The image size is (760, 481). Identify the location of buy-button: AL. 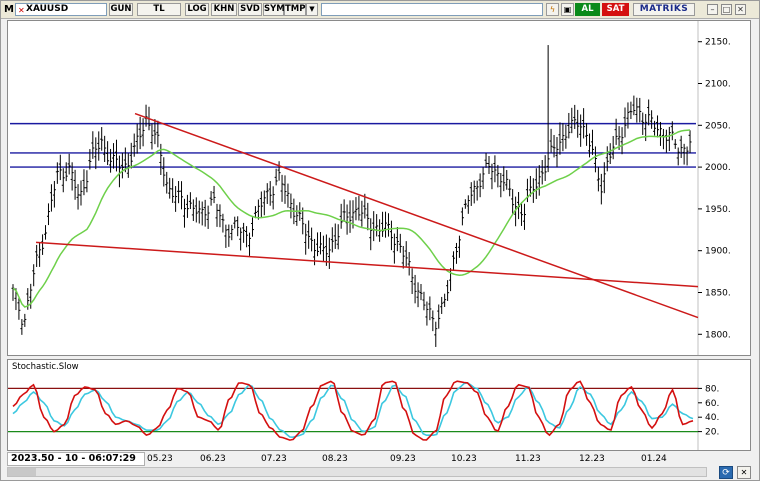
(587, 9).